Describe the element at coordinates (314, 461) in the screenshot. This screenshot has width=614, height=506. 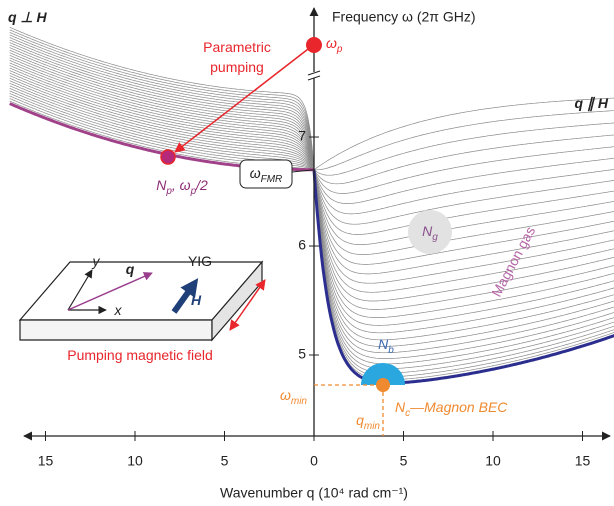
I see `x-tick-label: 0` at that location.